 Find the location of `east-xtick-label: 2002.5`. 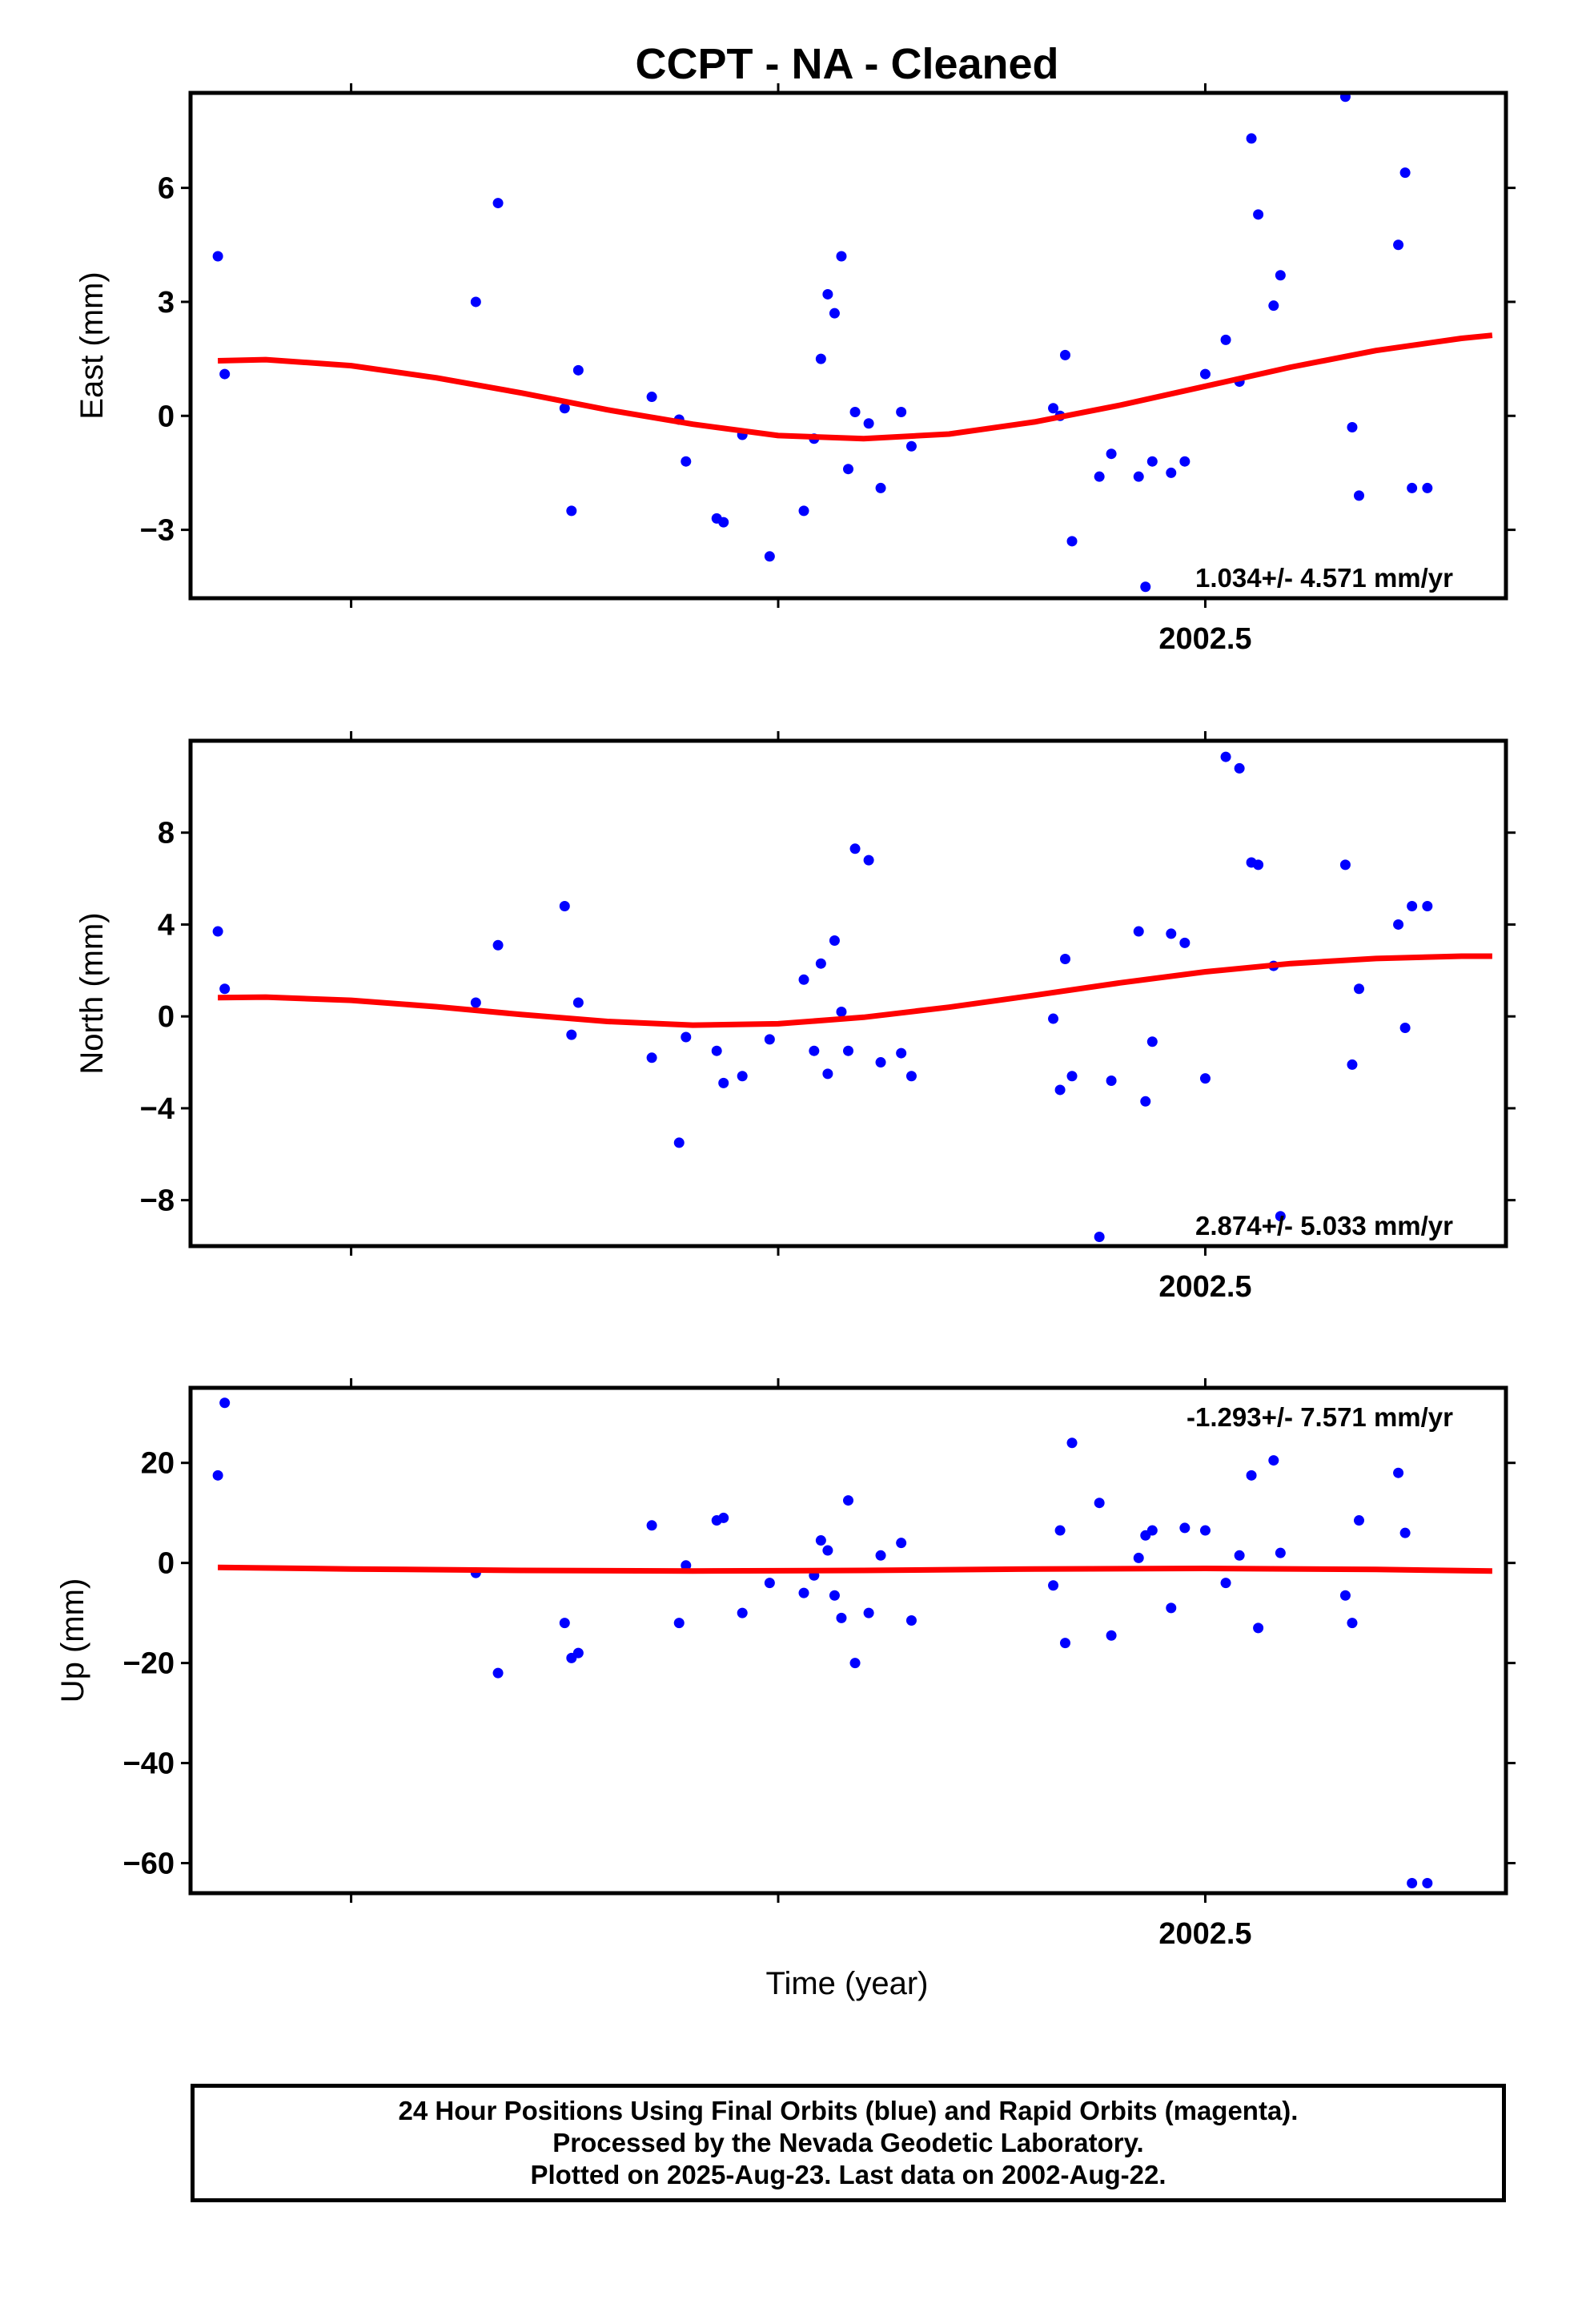

east-xtick-label: 2002.5 is located at coordinates (1204, 639).